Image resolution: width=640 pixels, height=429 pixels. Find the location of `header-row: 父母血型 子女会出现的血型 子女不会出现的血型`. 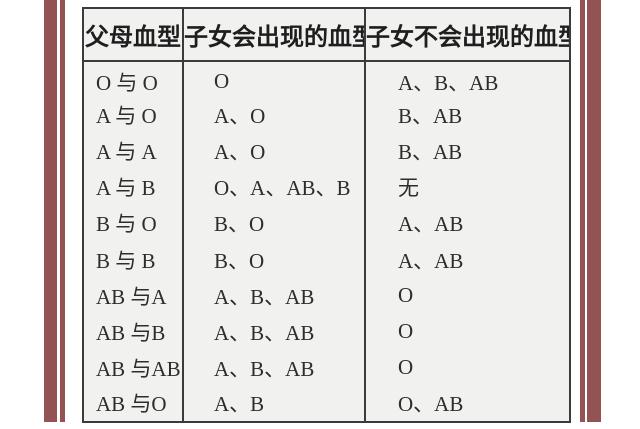

header-row: 父母血型 子女会出现的血型 子女不会出现的血型 is located at coordinates (326, 35).